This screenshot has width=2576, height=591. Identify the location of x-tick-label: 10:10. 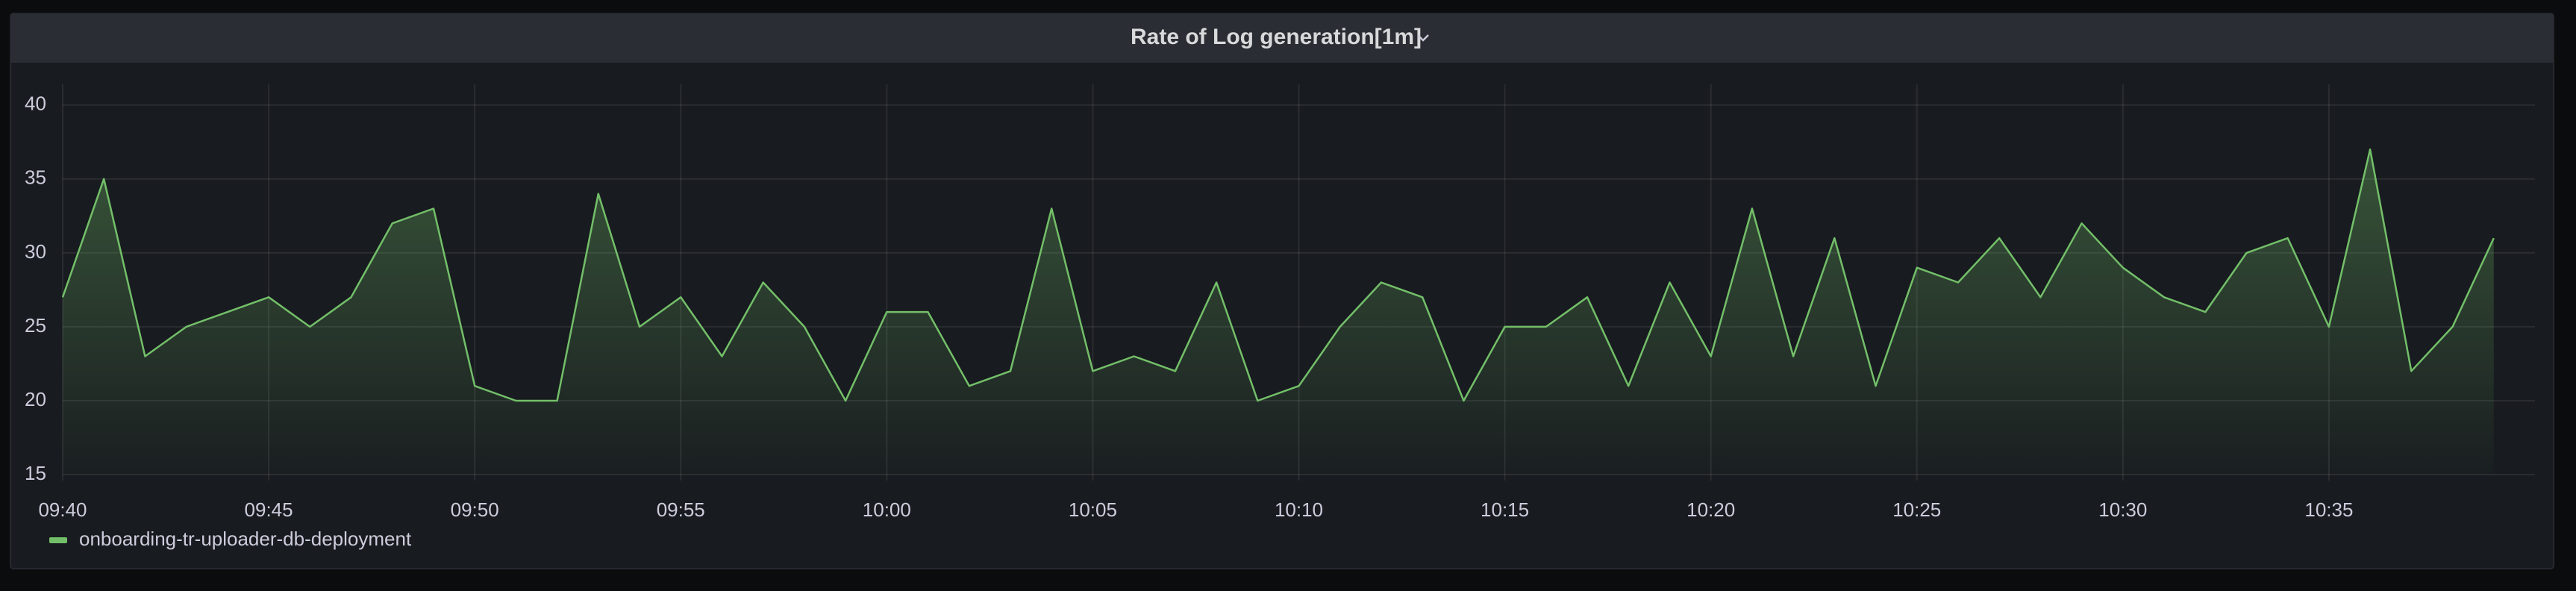
(1299, 509).